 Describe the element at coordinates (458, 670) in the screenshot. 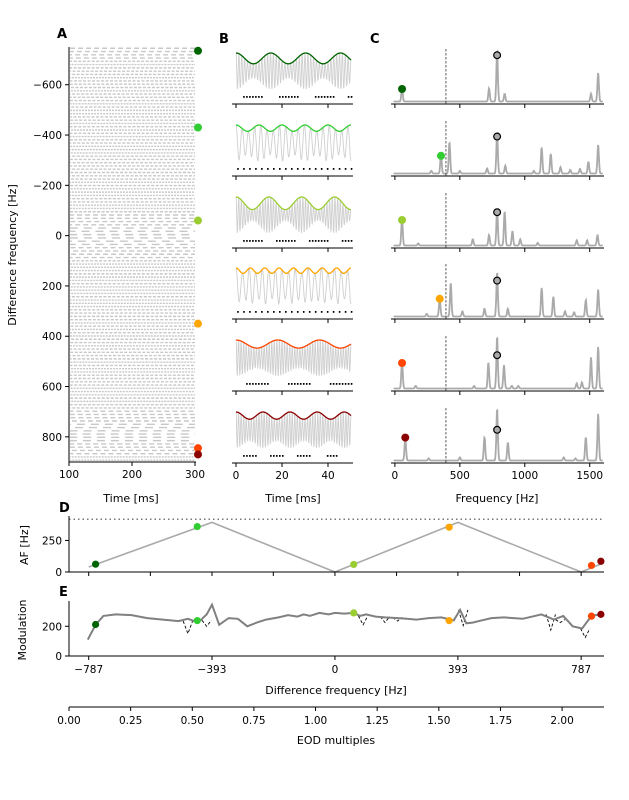

I see `panel-e-xtick-label: 393` at that location.